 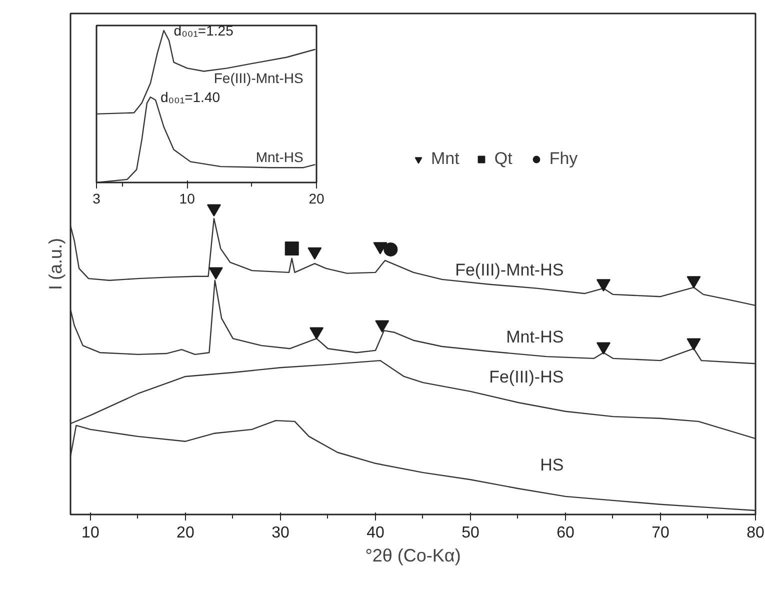 I want to click on x-tick-label: 80, so click(x=755, y=533).